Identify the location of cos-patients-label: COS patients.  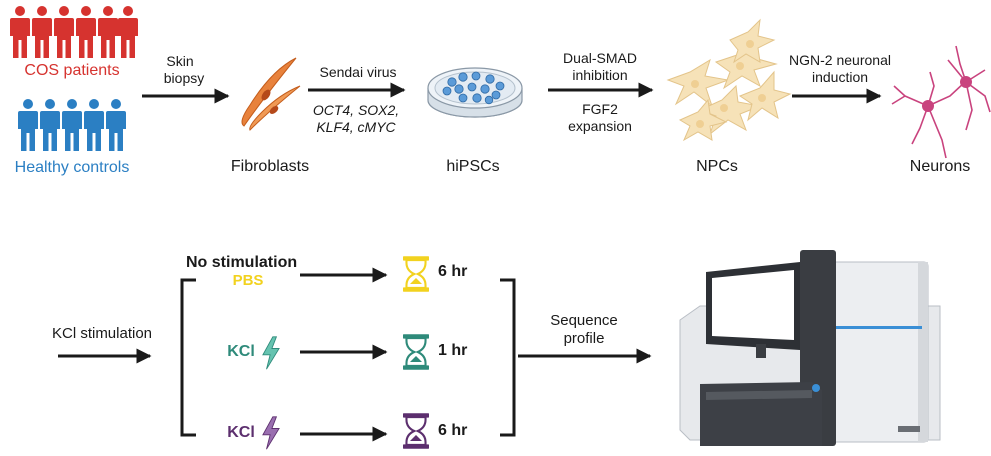
(72, 70).